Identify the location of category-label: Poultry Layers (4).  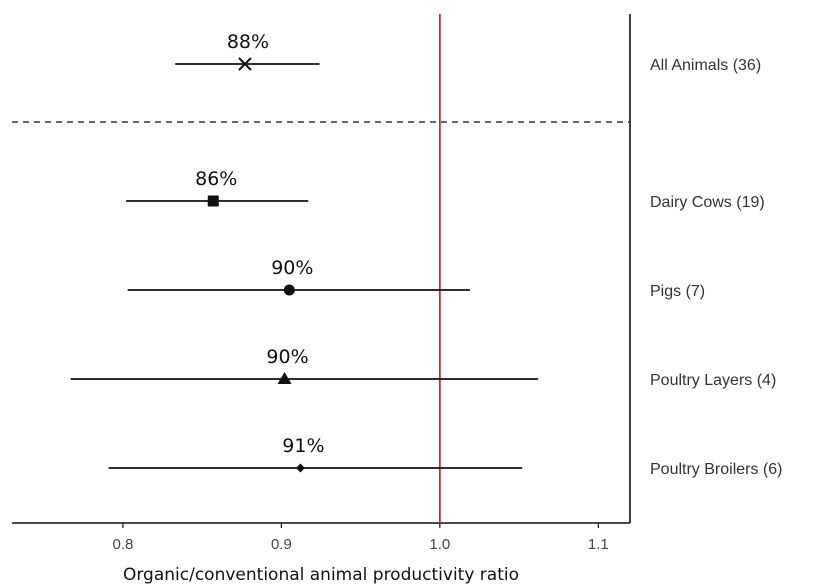
(713, 380).